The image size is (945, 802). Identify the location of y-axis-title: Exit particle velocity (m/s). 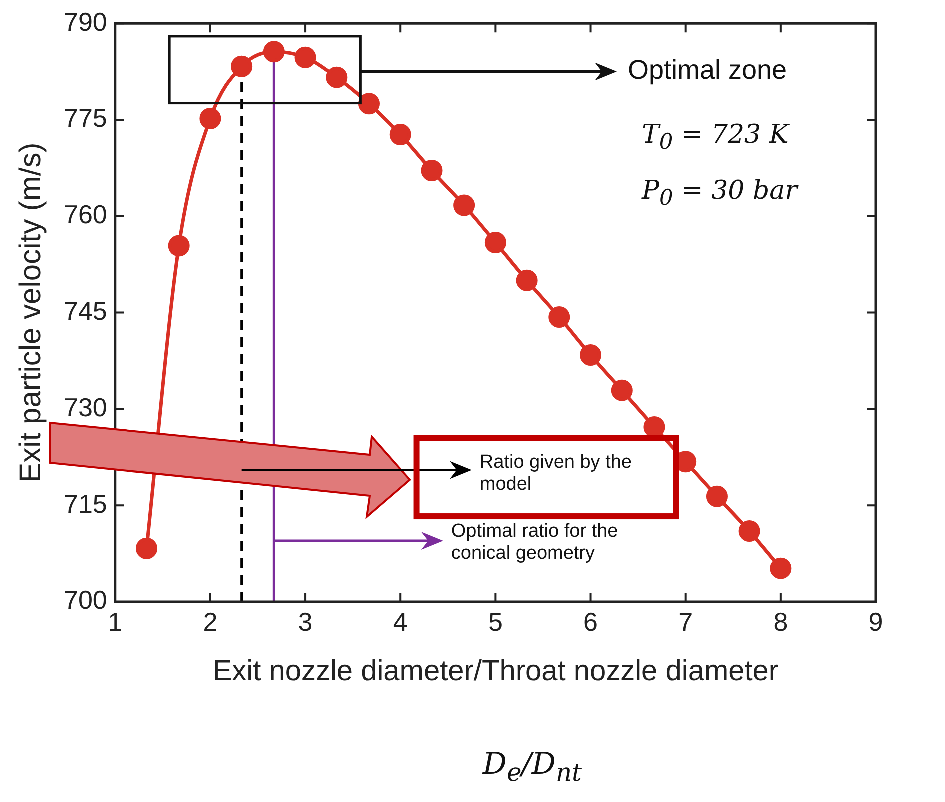
(31, 312).